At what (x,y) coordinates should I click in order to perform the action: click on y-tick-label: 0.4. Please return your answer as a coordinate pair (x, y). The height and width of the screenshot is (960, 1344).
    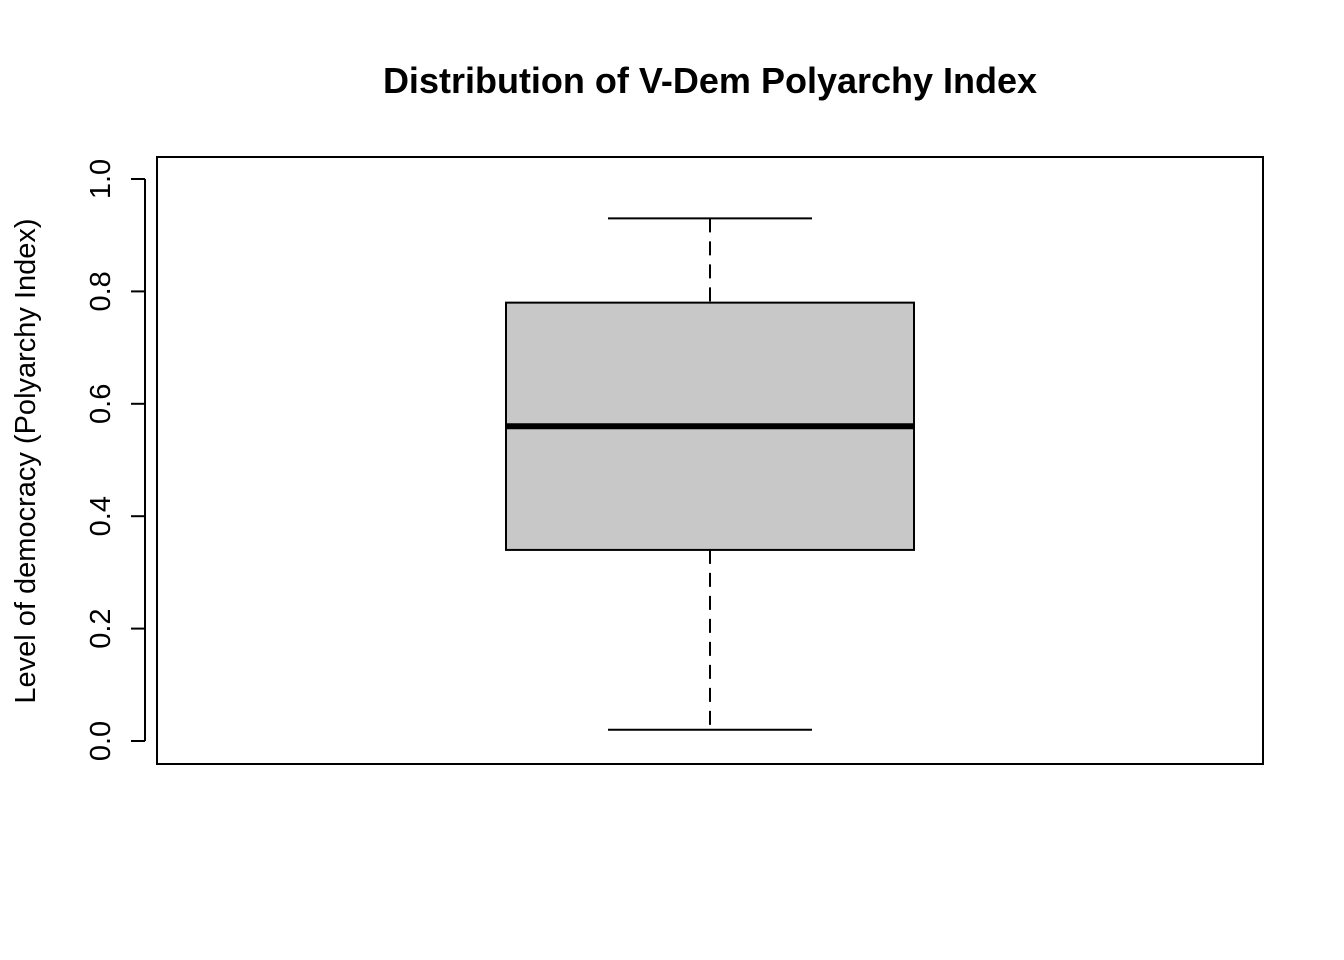
    Looking at the image, I should click on (101, 516).